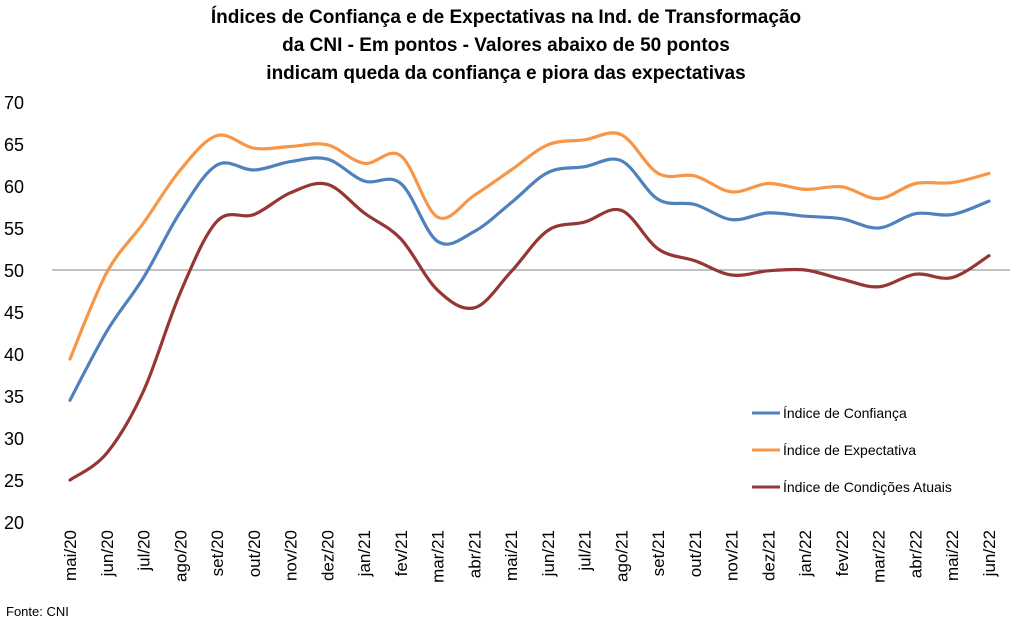  I want to click on y-tick-label: 45, so click(14, 313).